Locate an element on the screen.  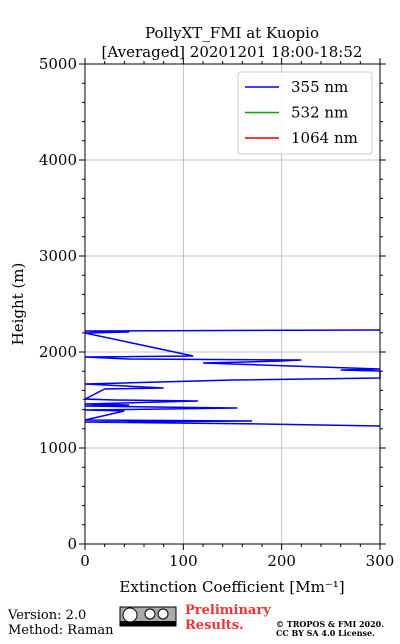
legend-label: 355 nm is located at coordinates (319, 87).